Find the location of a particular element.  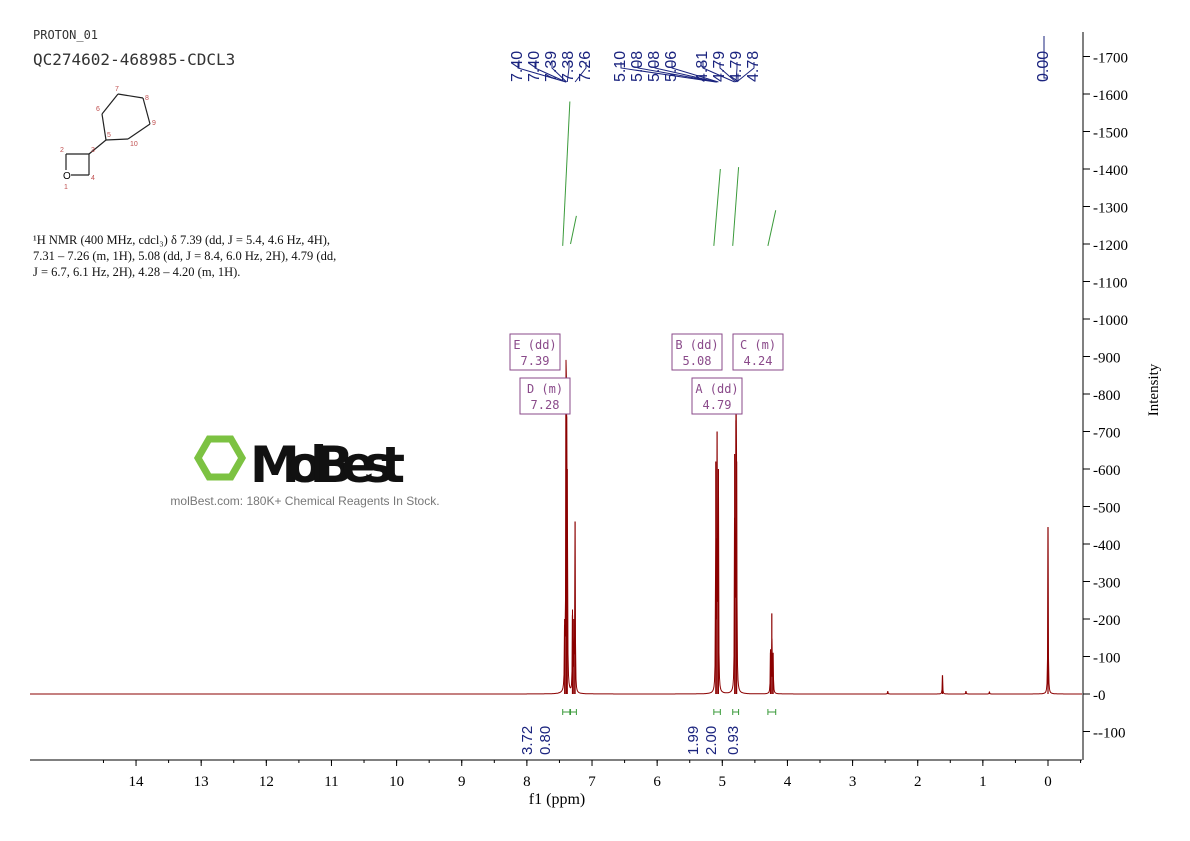

multiplet-name: E (dd) is located at coordinates (534, 345).